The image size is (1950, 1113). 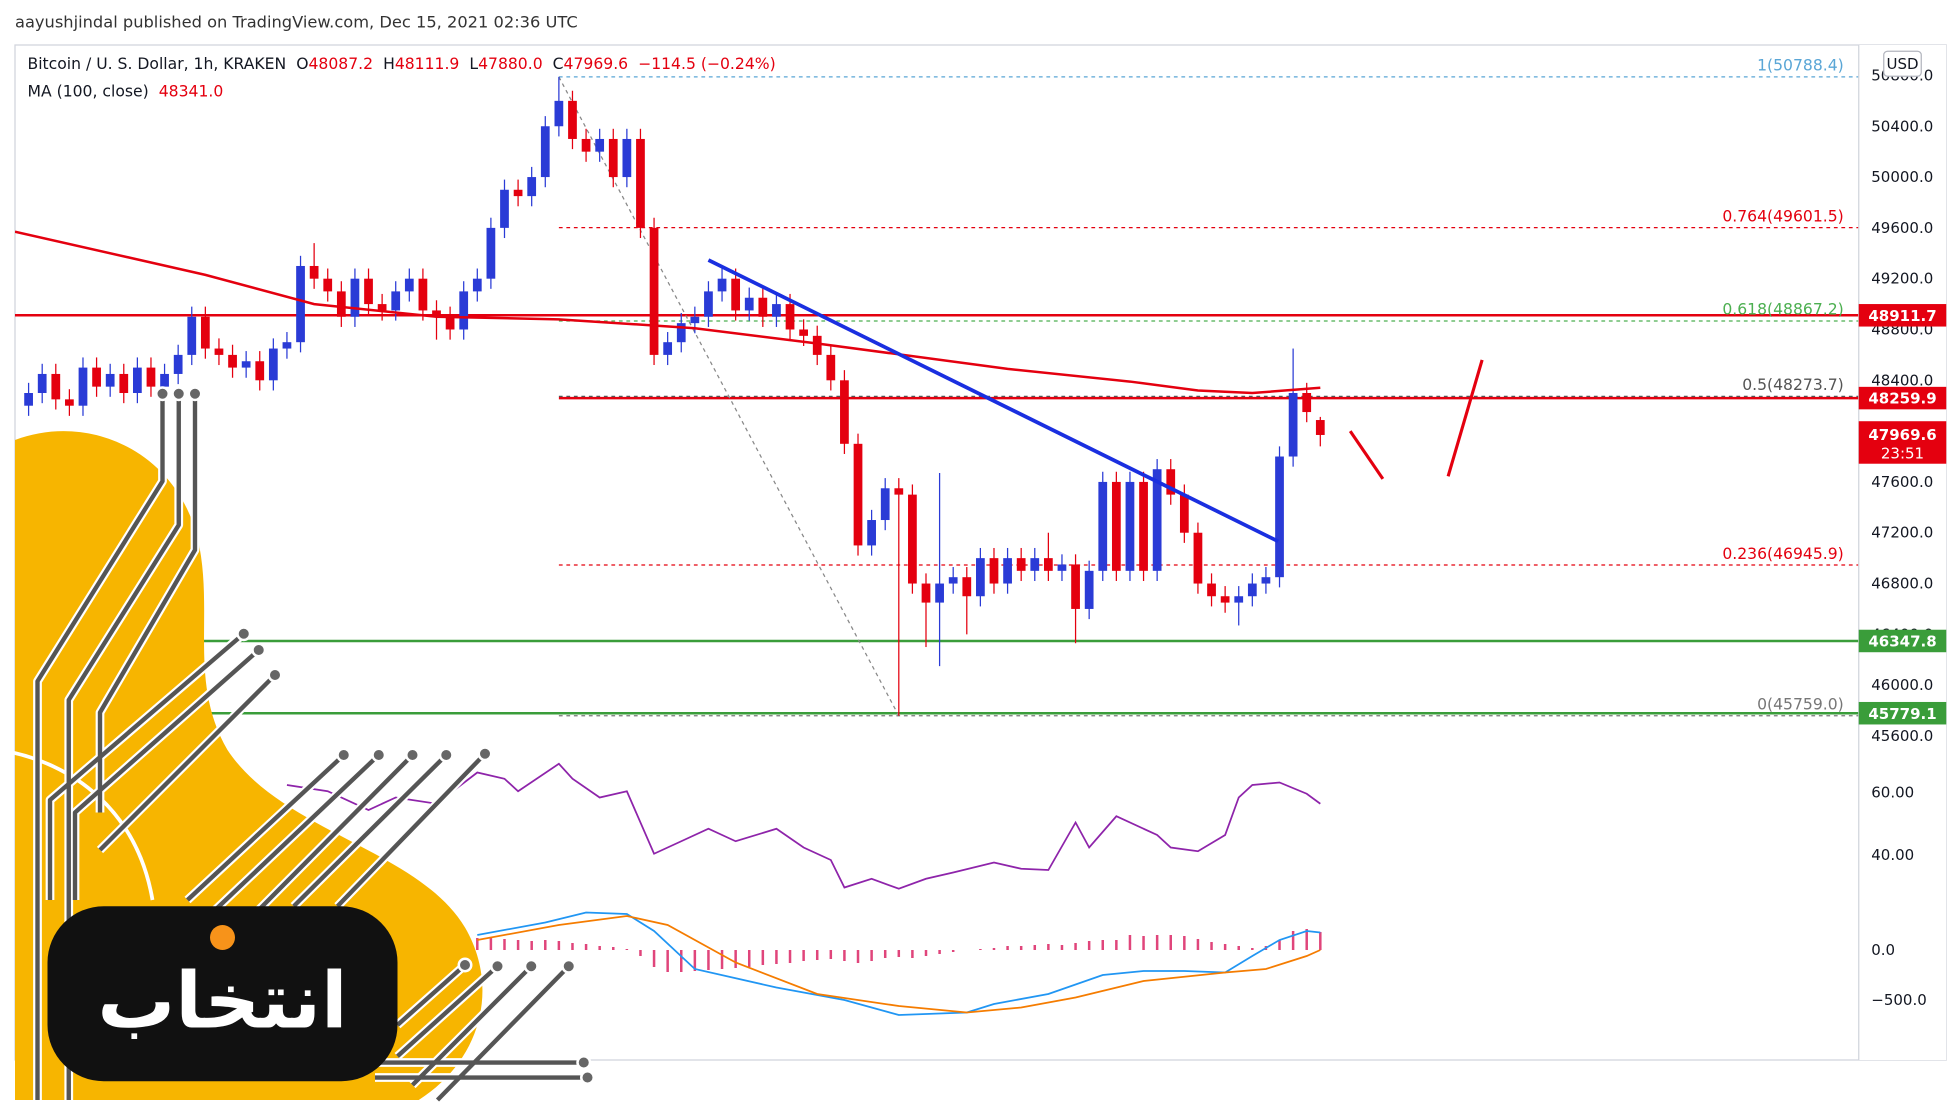 I want to click on currency-box, so click(x=1902, y=63).